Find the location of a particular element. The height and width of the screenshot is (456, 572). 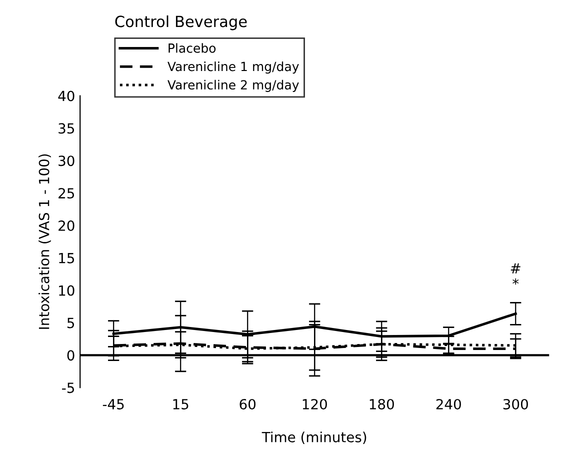

y-tick-label: 15 is located at coordinates (66, 258).